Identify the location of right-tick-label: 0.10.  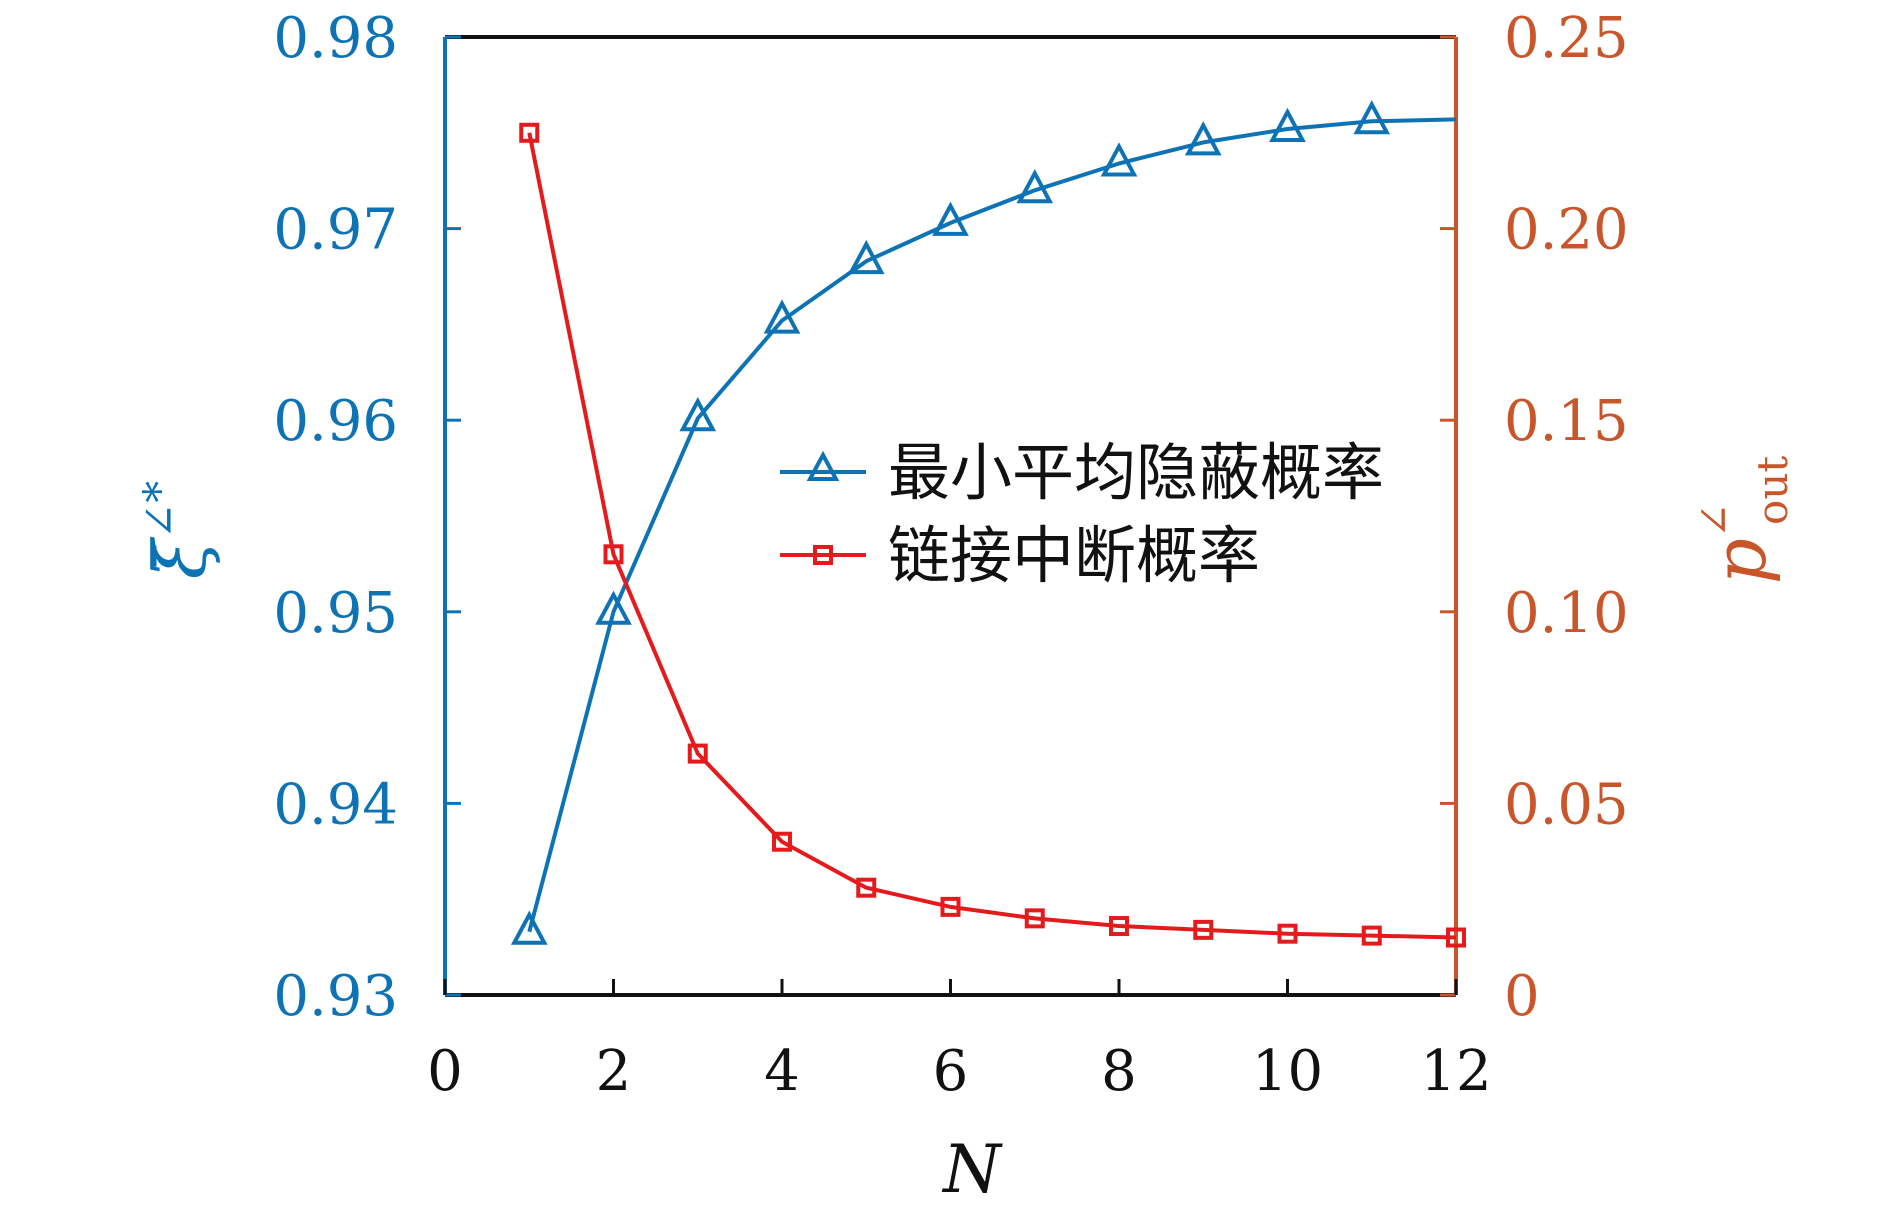
(1566, 613).